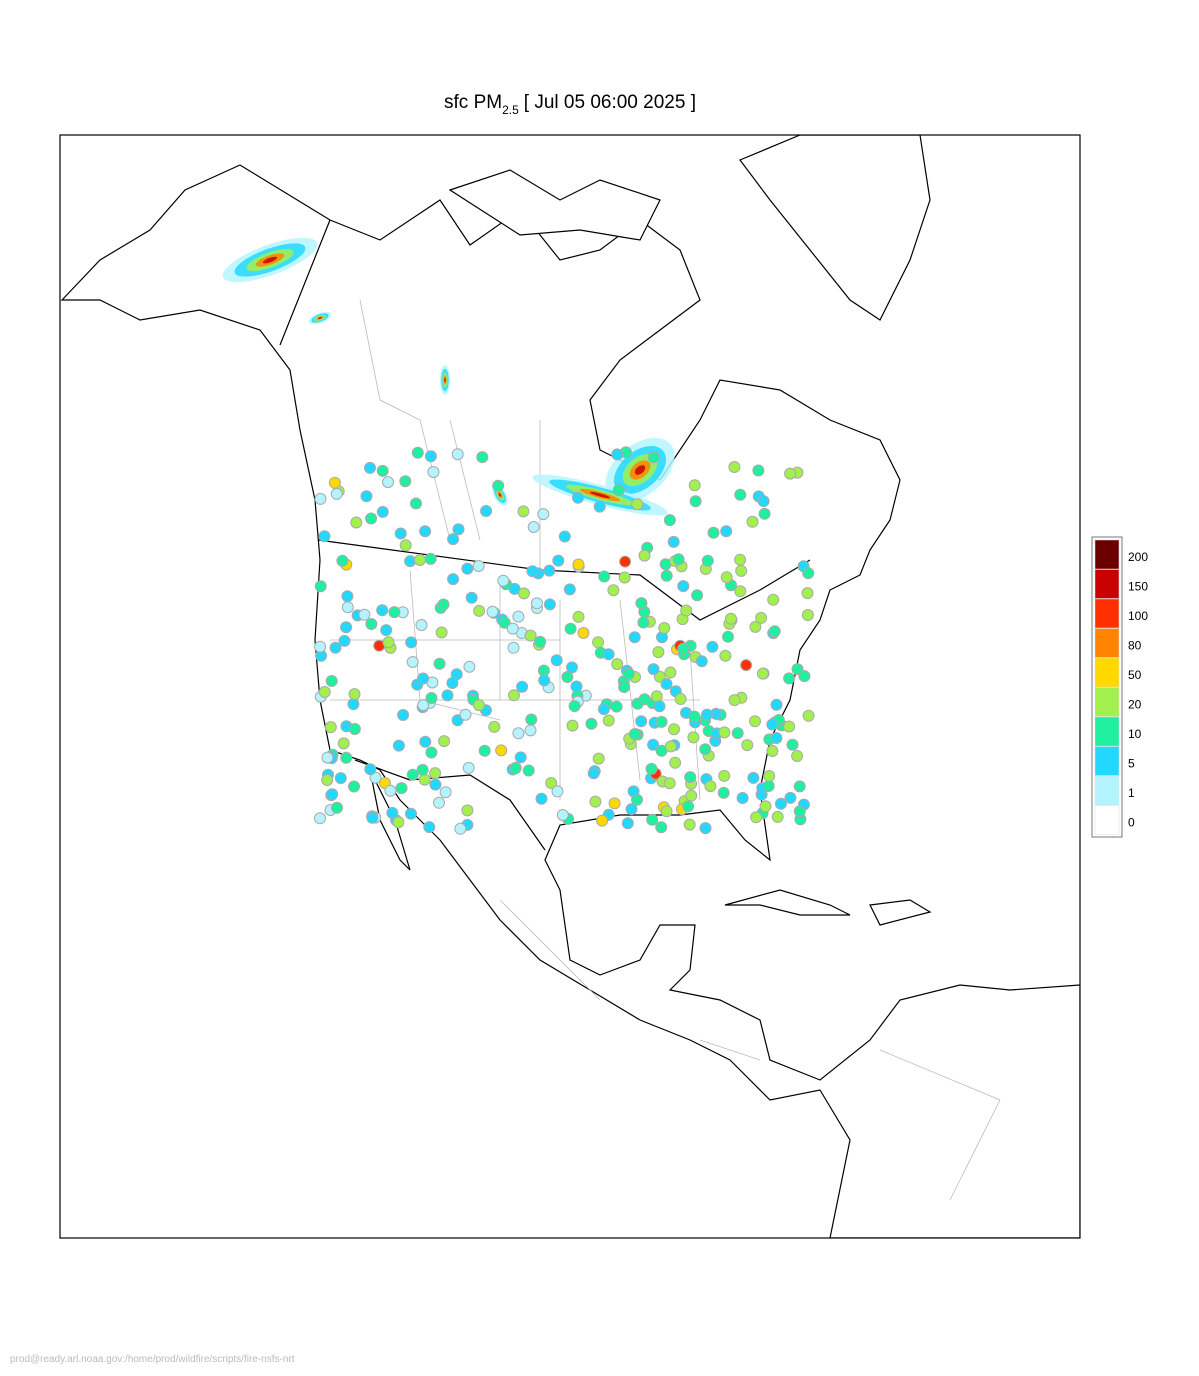 The width and height of the screenshot is (1199, 1376). I want to click on hispaniola, so click(900, 912).